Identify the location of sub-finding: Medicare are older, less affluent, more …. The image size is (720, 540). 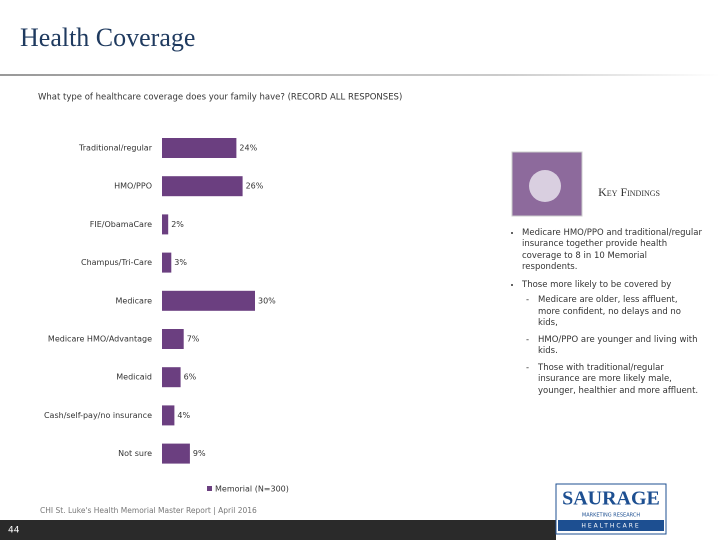
(614, 312).